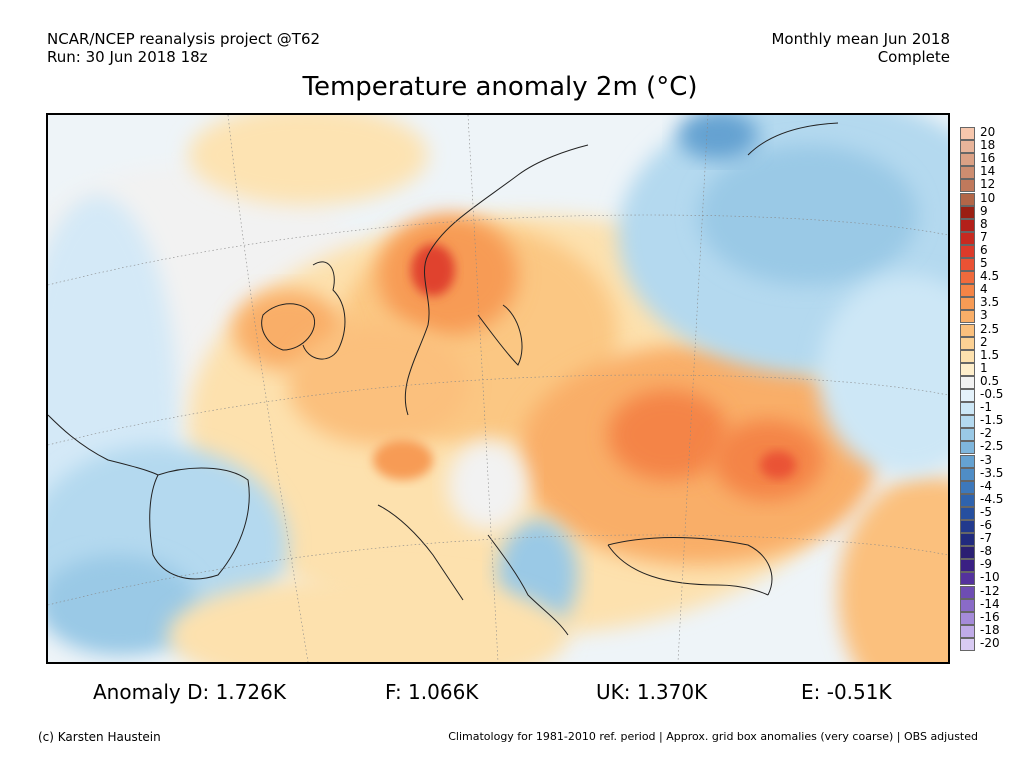  I want to click on legend-label: 6, so click(984, 249).